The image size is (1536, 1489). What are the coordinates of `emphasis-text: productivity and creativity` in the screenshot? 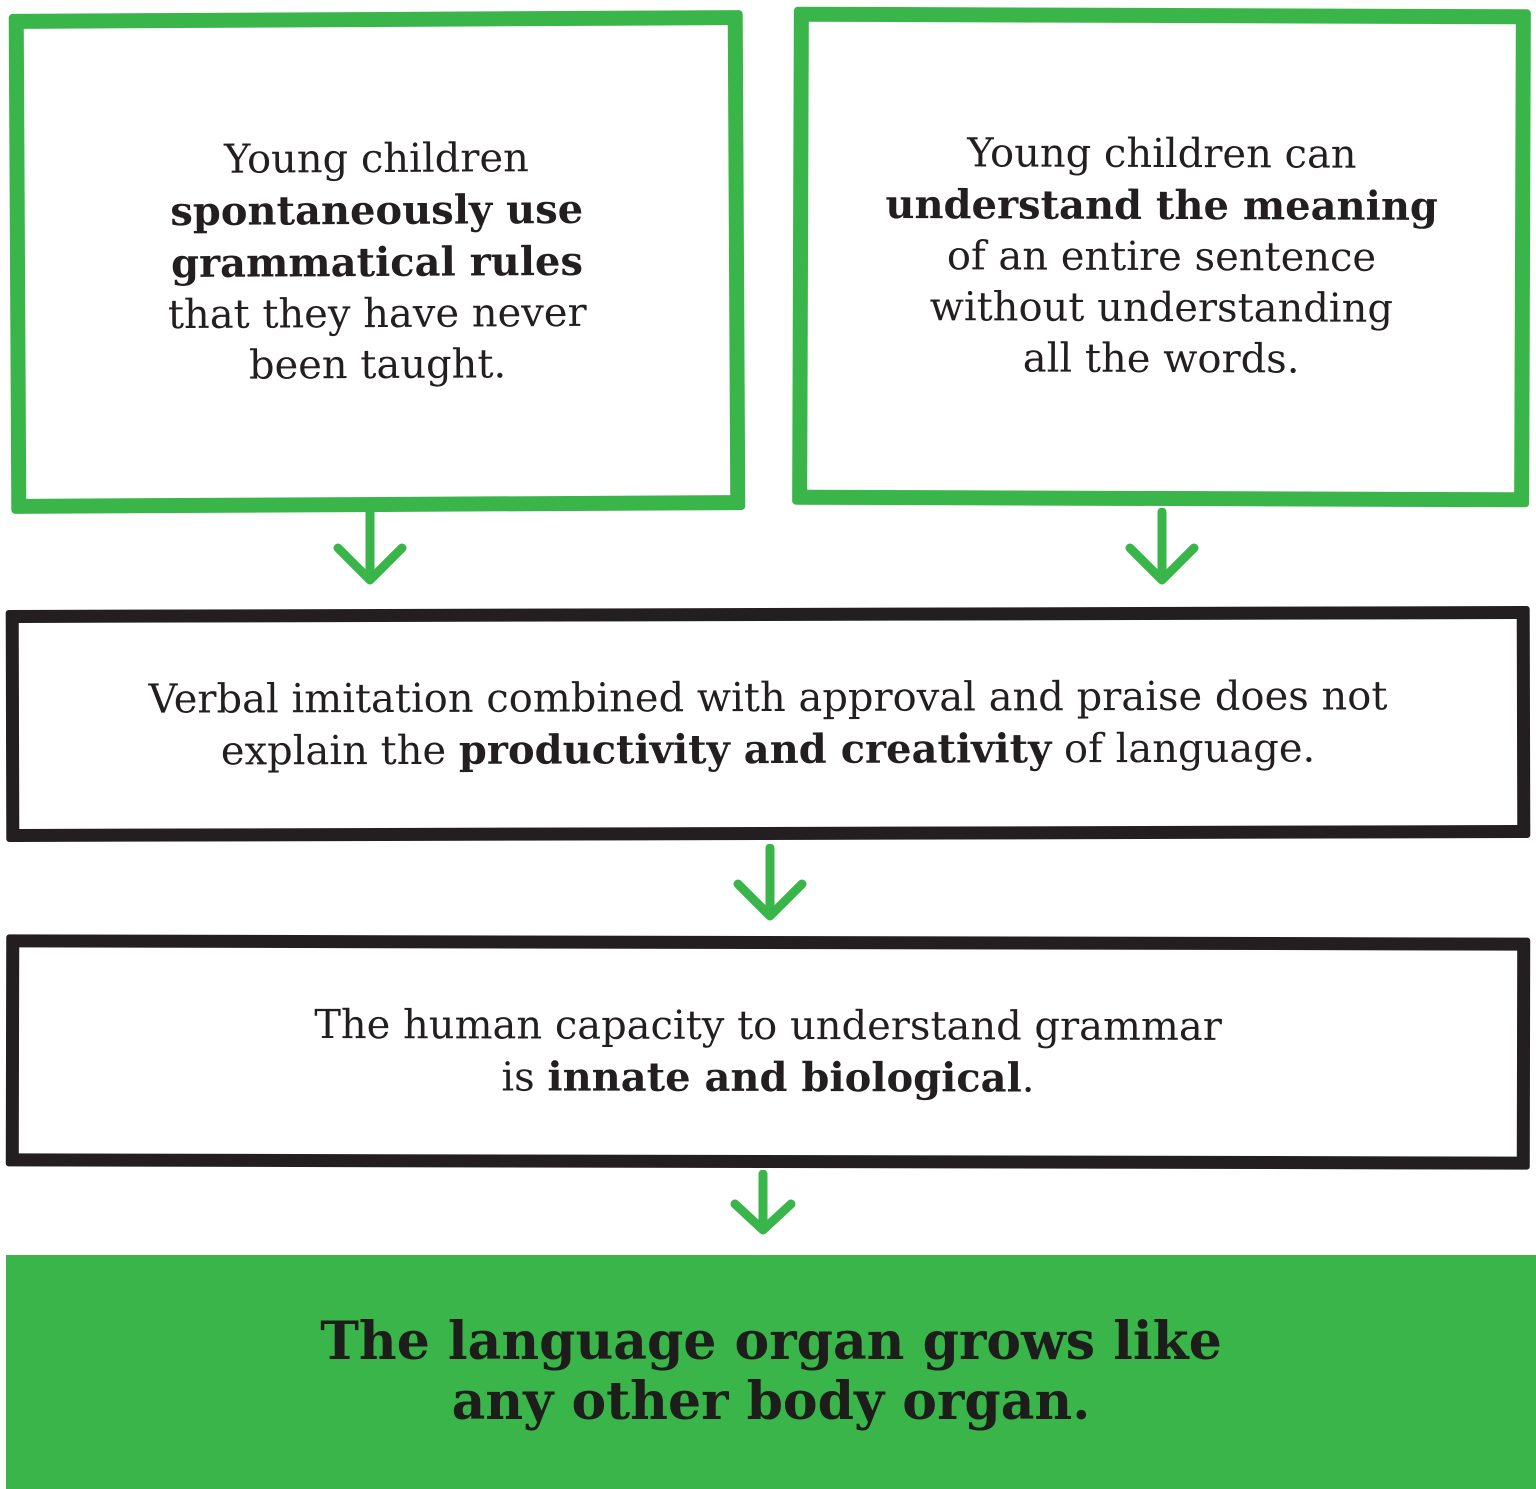 It's located at (755, 749).